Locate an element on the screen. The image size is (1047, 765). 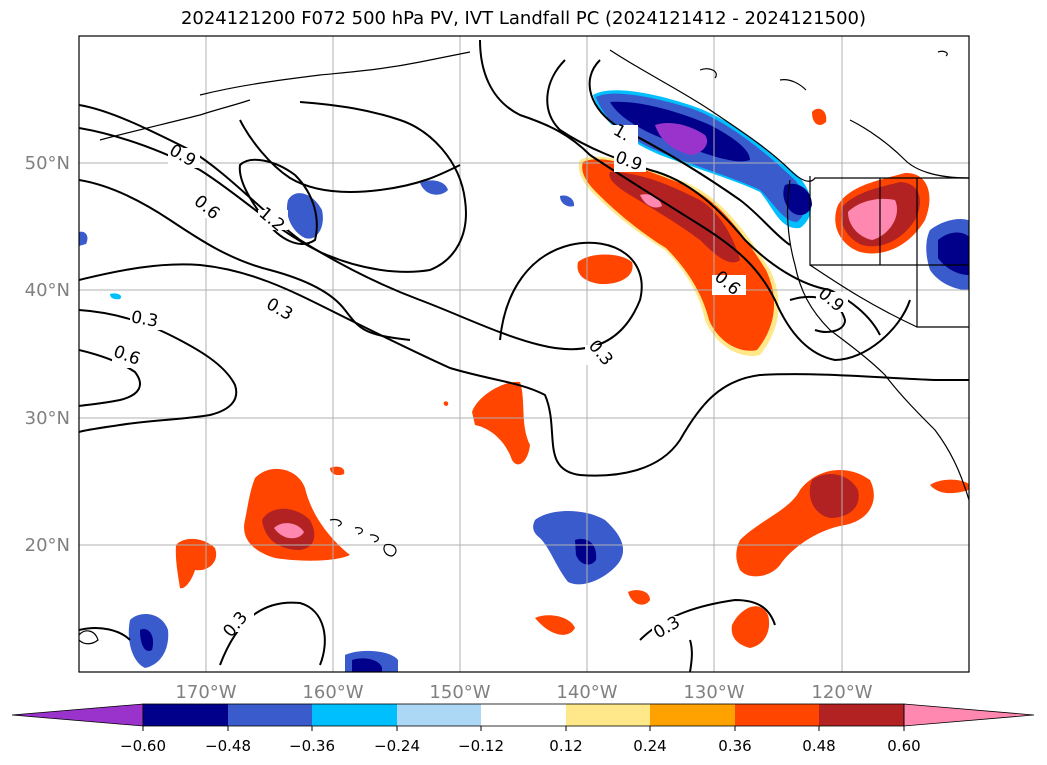
colorbar-tick-label: −0.24 is located at coordinates (397, 746).